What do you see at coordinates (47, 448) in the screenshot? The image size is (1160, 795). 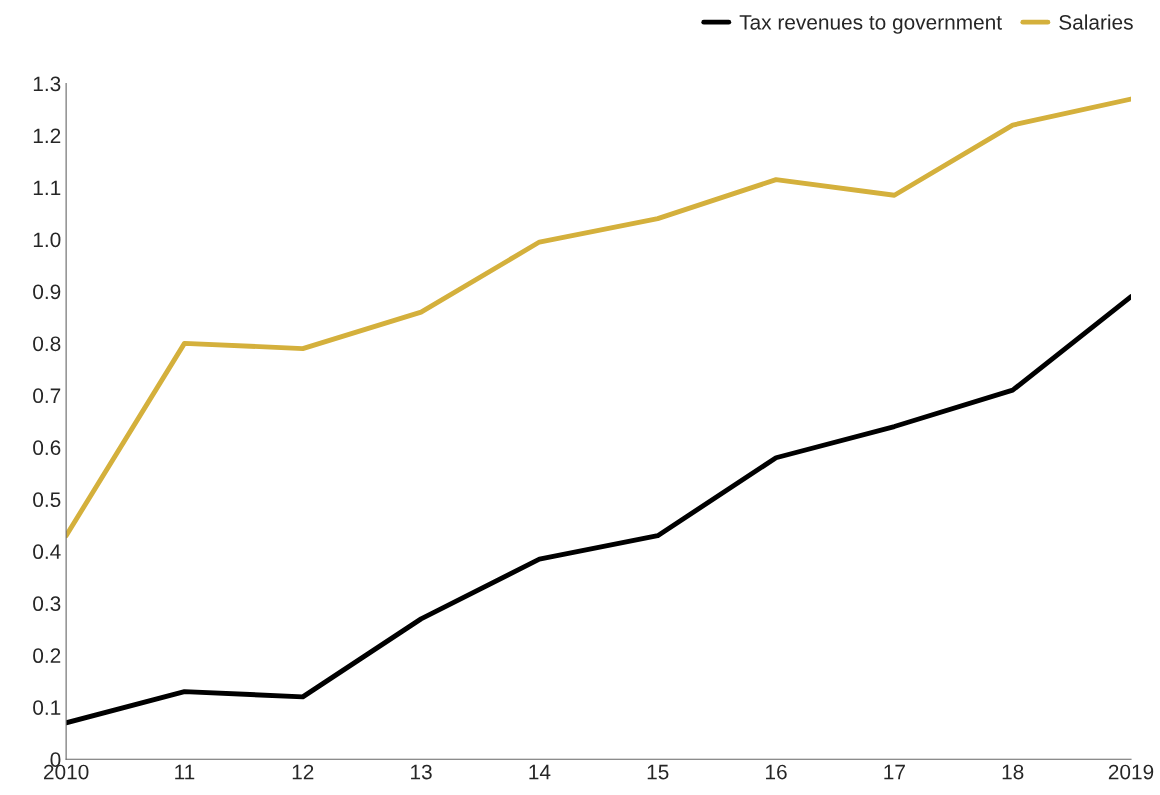 I see `y-tick-label: 0.6` at bounding box center [47, 448].